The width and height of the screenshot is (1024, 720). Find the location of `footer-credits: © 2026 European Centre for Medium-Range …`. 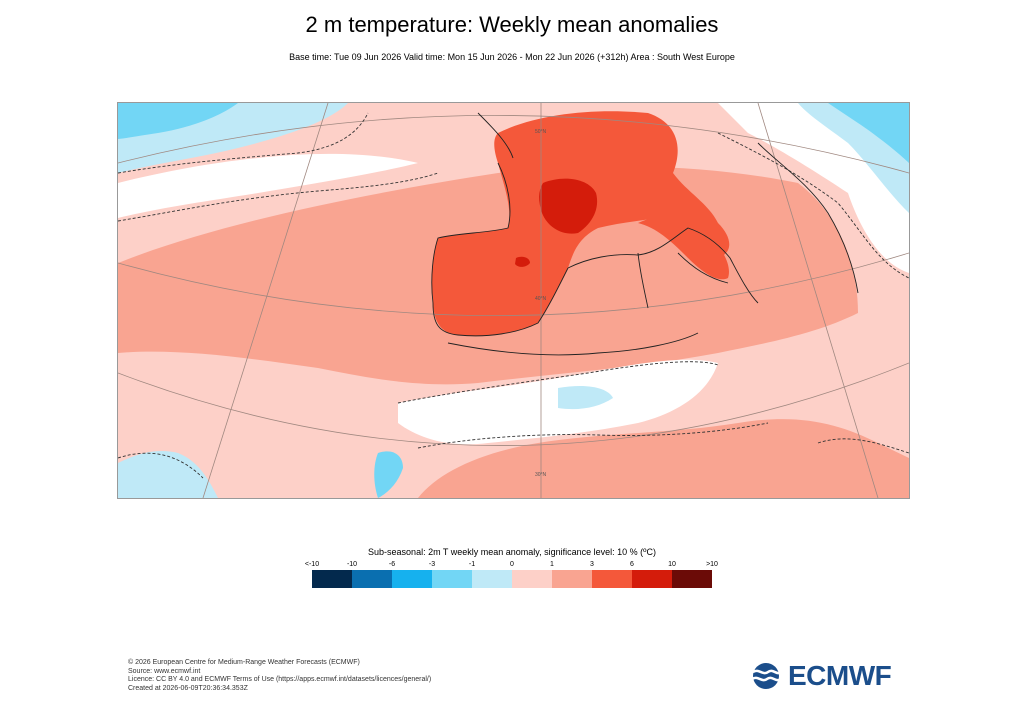

footer-credits: © 2026 European Centre for Medium-Range … is located at coordinates (279, 676).